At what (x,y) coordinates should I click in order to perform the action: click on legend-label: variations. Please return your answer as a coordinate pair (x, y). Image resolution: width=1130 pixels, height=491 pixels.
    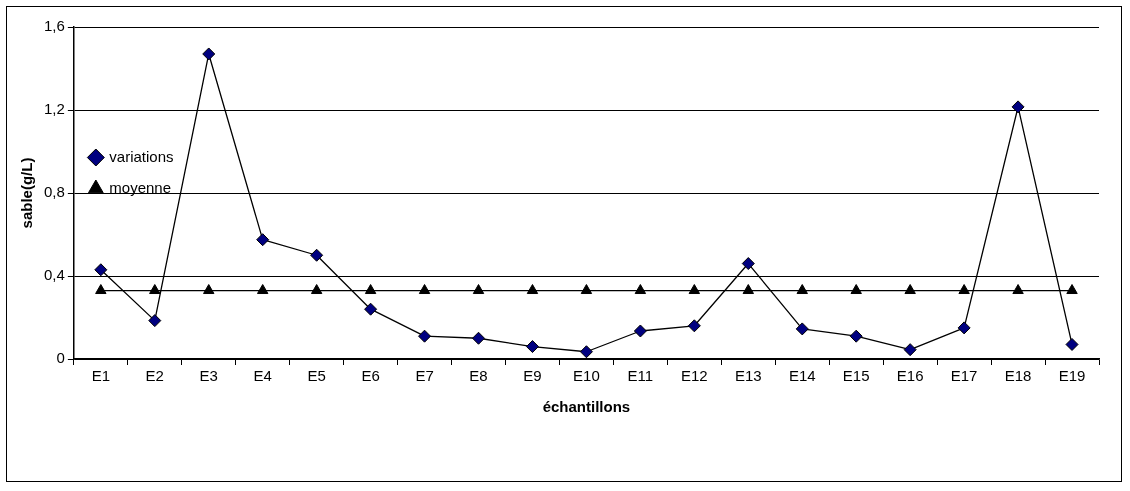
    Looking at the image, I should click on (141, 156).